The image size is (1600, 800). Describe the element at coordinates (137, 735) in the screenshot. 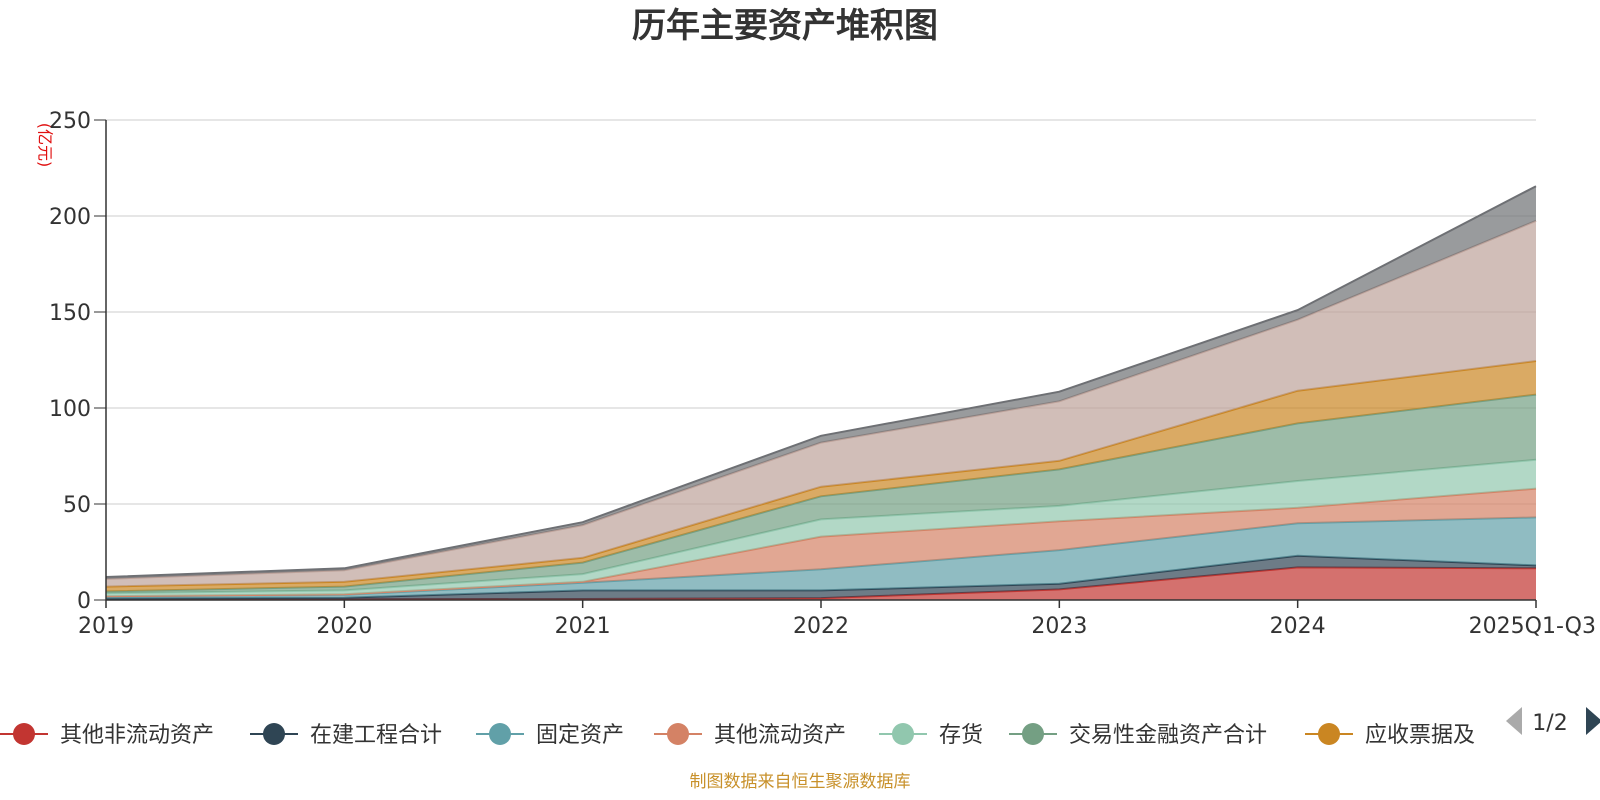

I see `legend-label: 其他非流动资产` at that location.